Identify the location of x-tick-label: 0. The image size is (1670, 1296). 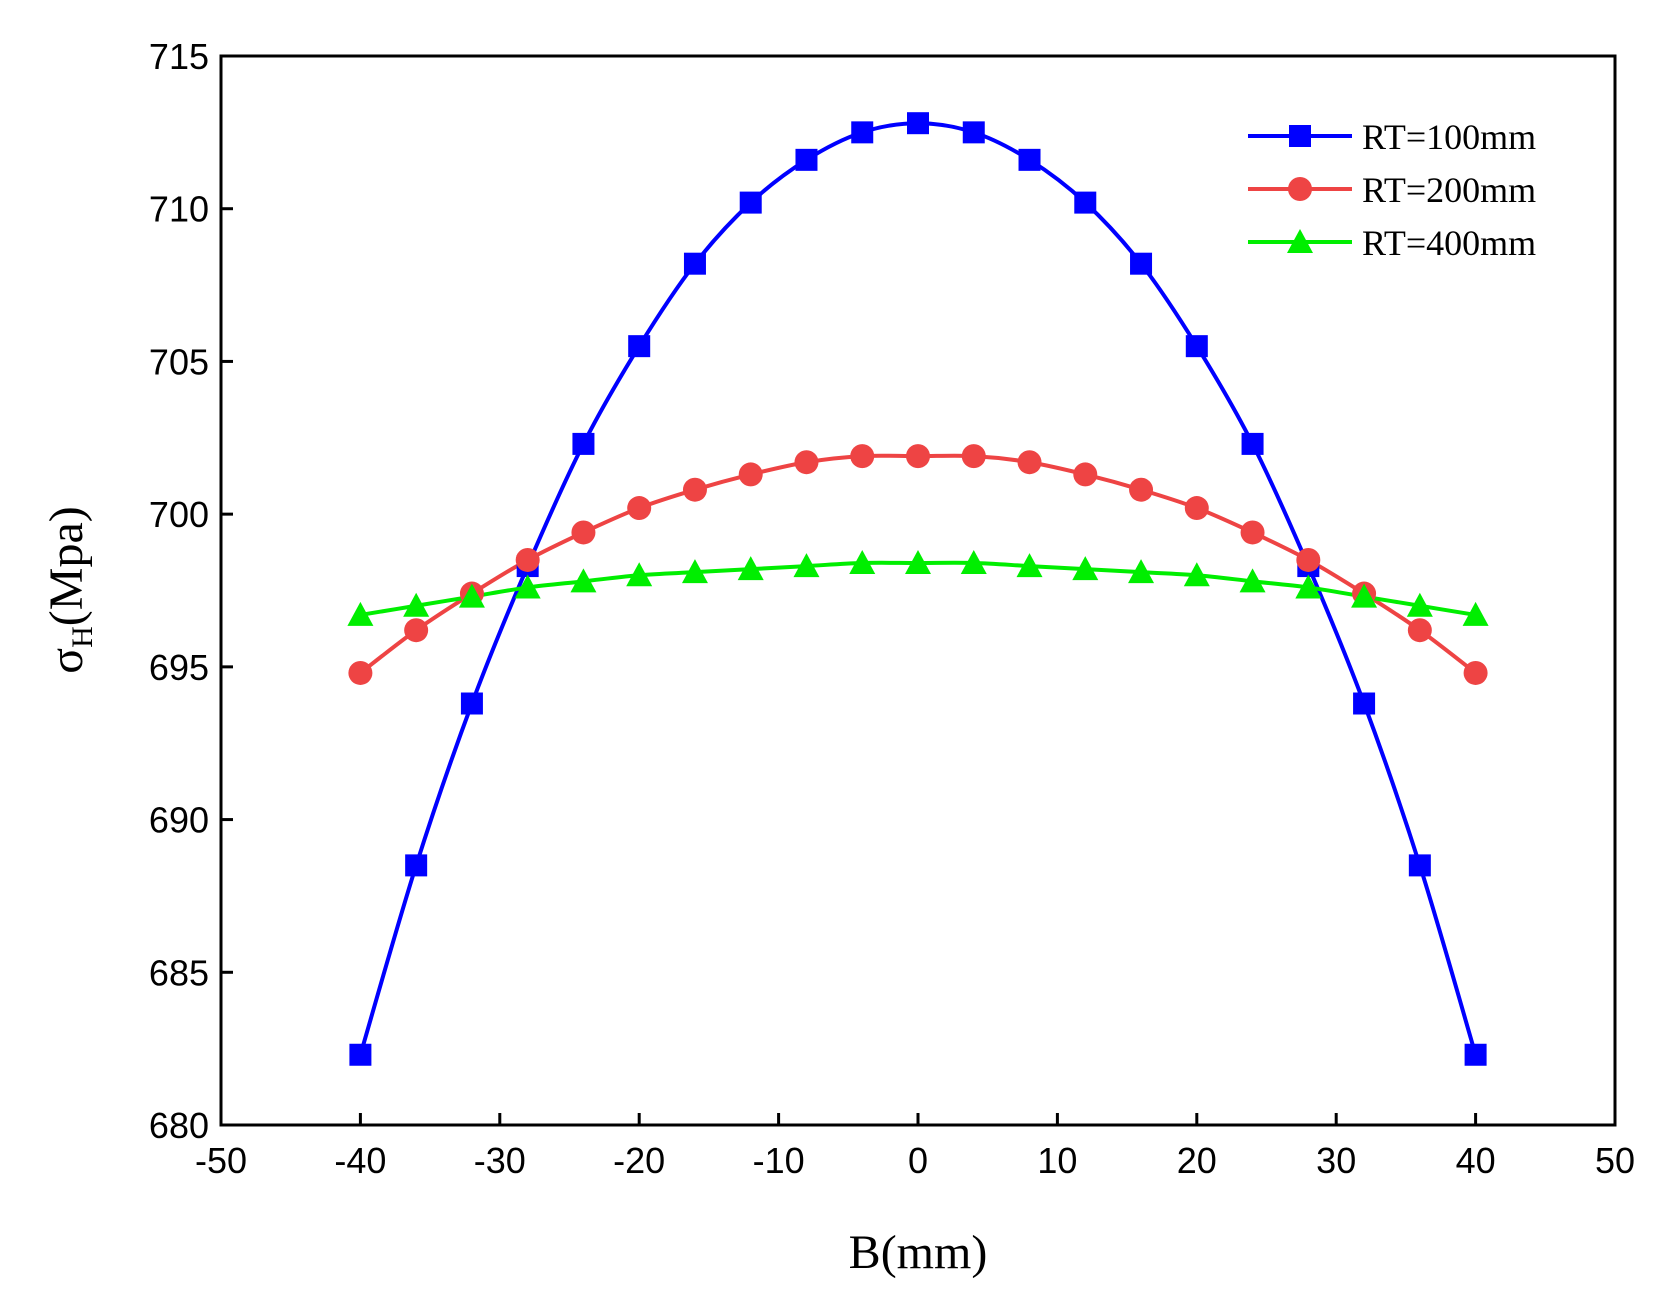
(918, 1160).